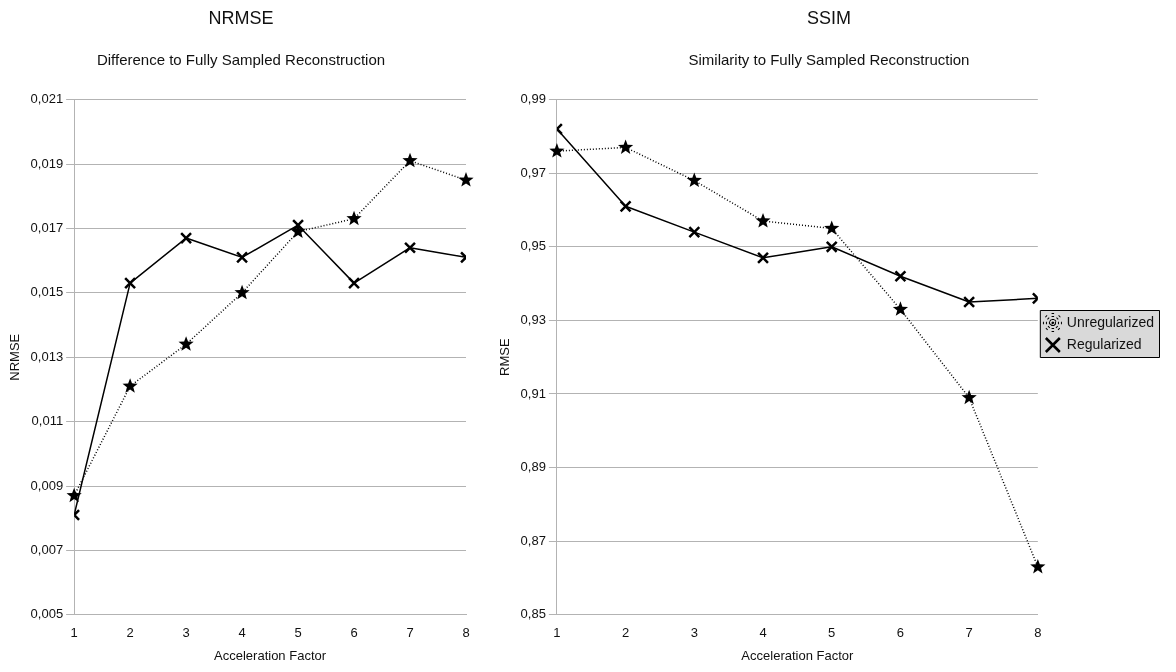 Image resolution: width=1176 pixels, height=672 pixels. Describe the element at coordinates (533, 614) in the screenshot. I see `y-tick-label: 0,85` at that location.